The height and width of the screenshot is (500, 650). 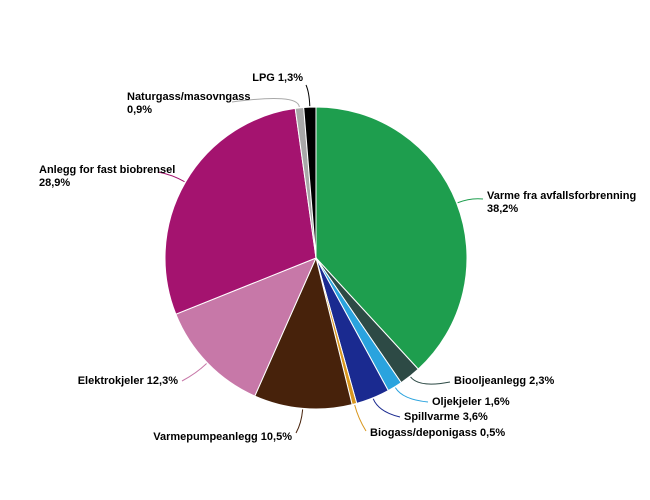 I want to click on leader-line-naturgass-masovngass, so click(x=265, y=103).